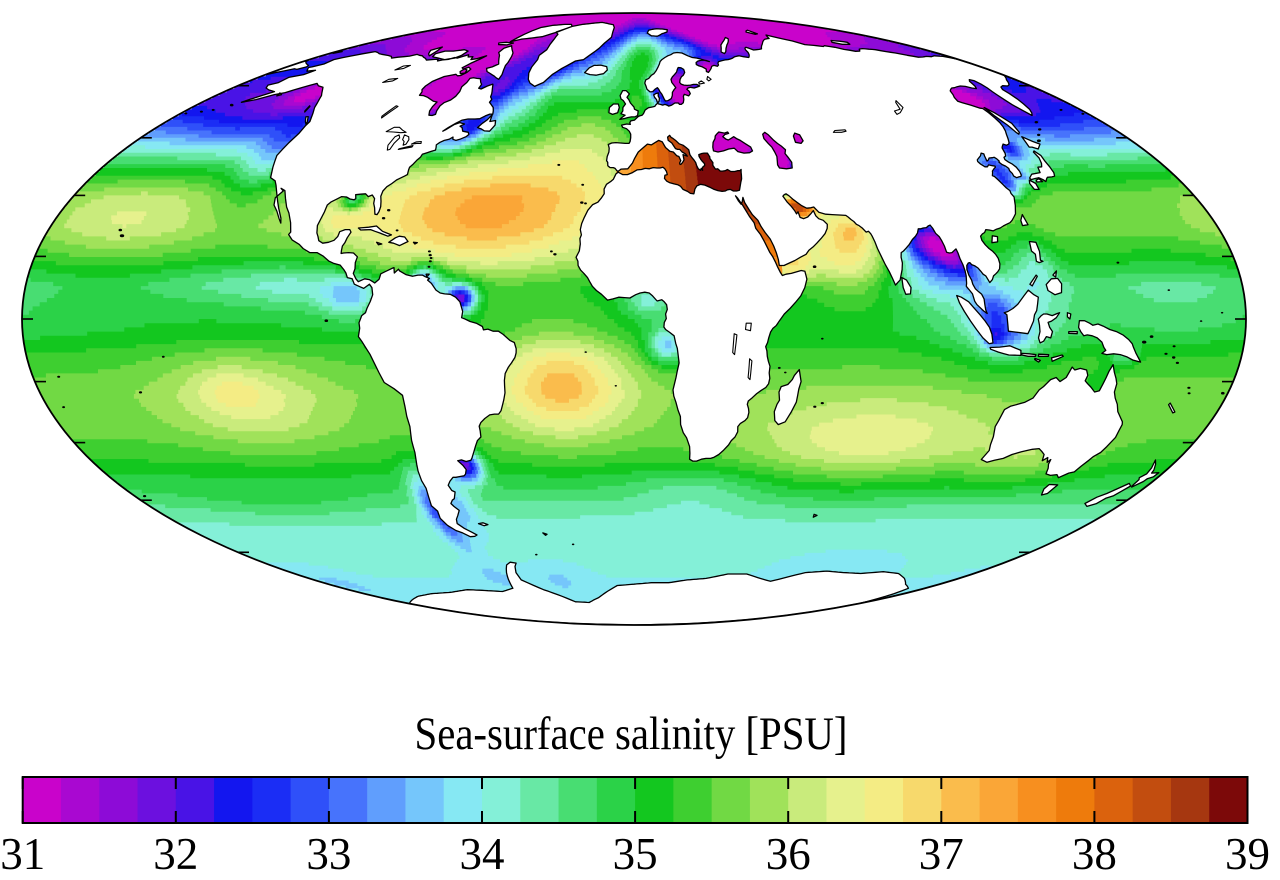 The image size is (1280, 880). Describe the element at coordinates (635, 854) in the screenshot. I see `svg-text: 35` at that location.